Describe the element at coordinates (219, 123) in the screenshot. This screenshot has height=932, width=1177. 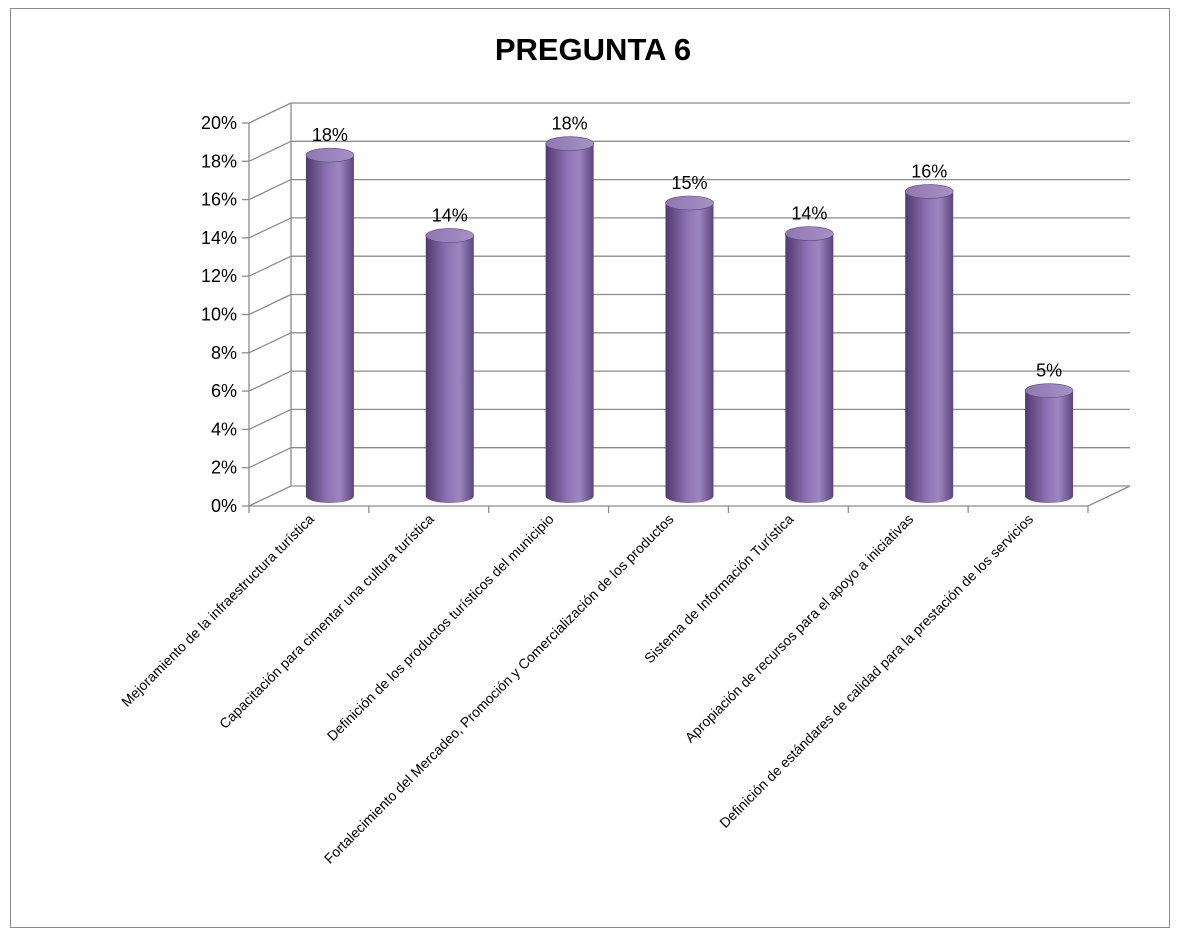
I see `y-tick-label: 20%` at that location.